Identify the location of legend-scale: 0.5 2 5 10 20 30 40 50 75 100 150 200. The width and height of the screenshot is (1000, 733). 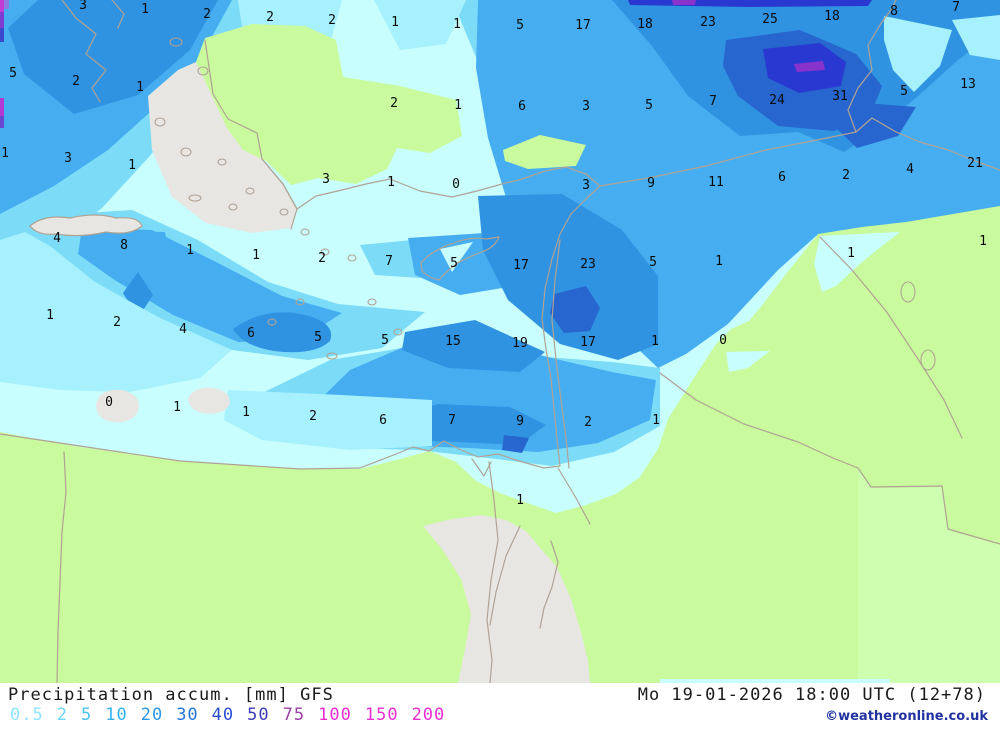
(227, 715).